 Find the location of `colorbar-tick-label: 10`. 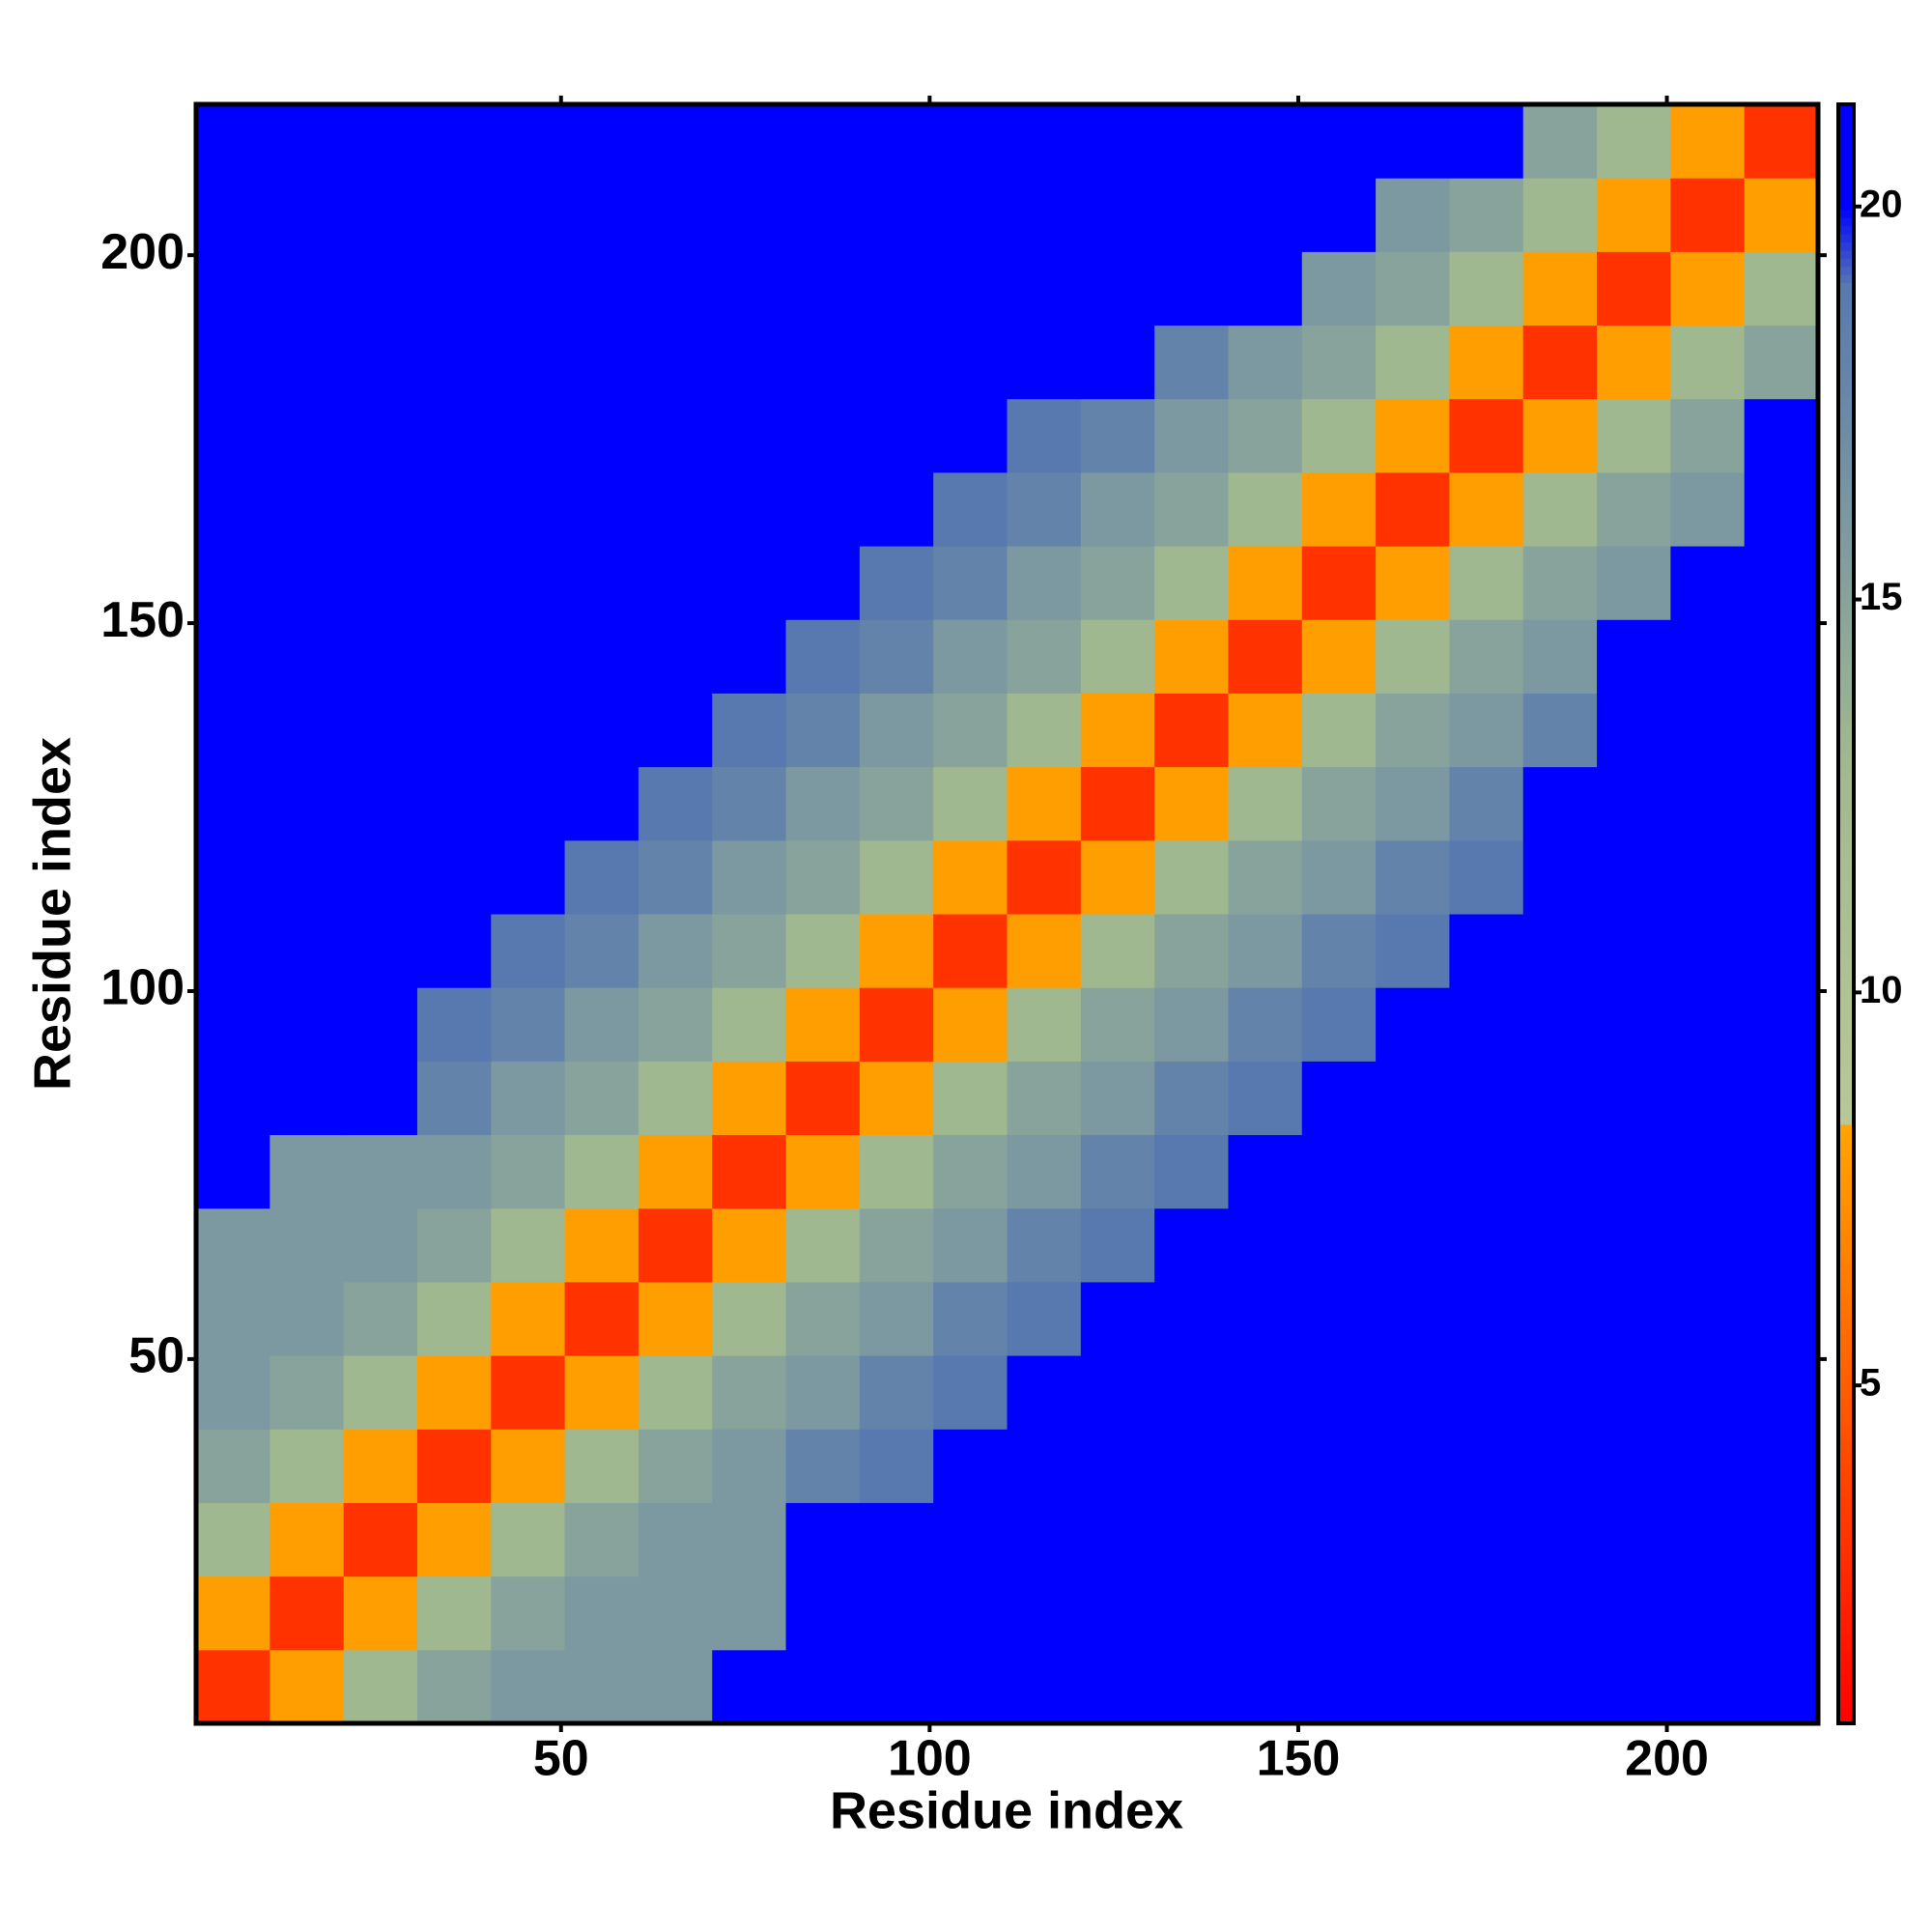

colorbar-tick-label: 10 is located at coordinates (1881, 990).